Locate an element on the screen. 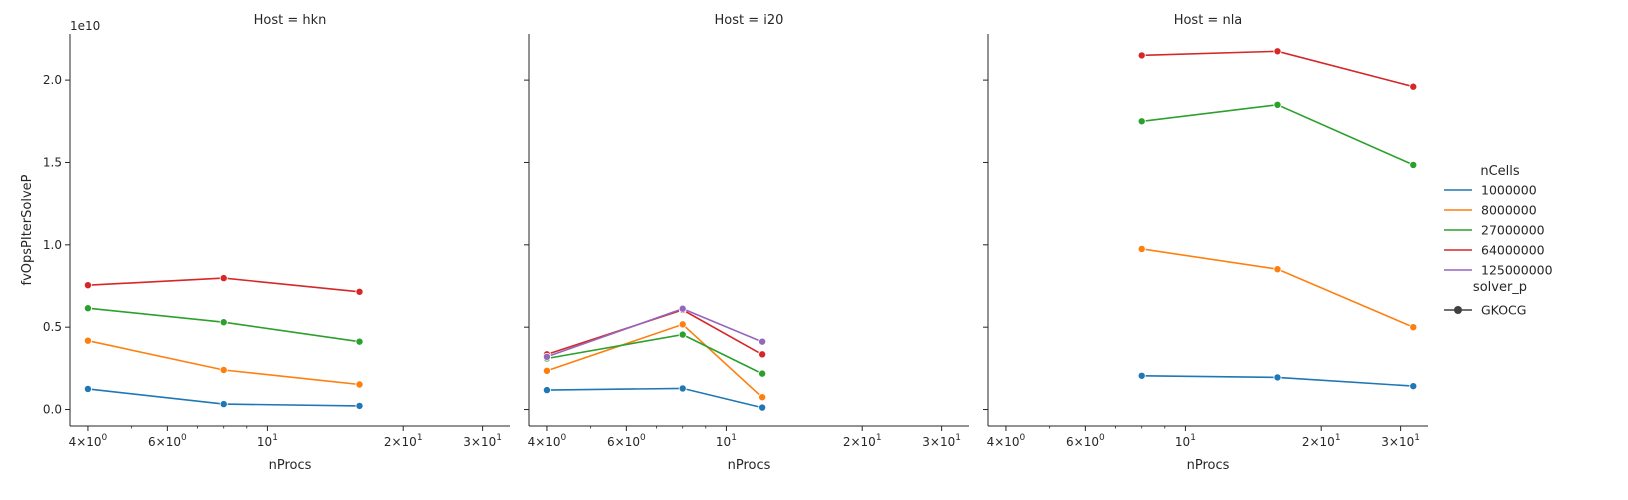  legend-style-entry: GKOCG is located at coordinates (1485, 310).